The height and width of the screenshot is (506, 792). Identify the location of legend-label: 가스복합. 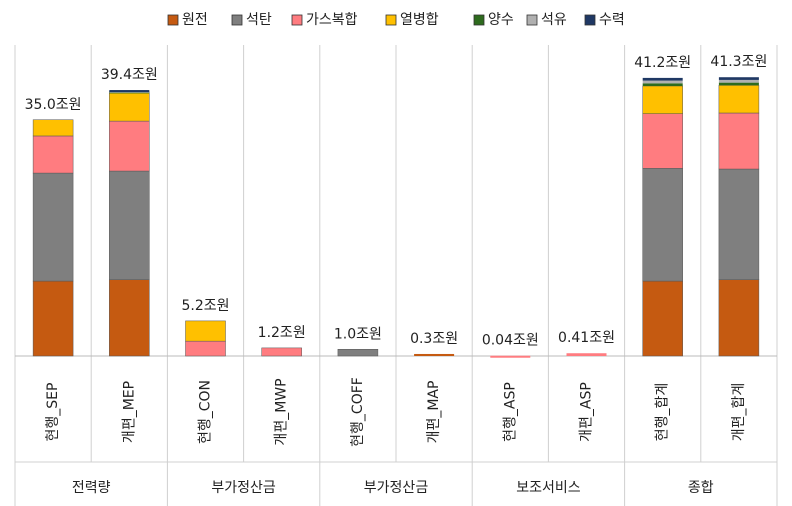
(332, 20).